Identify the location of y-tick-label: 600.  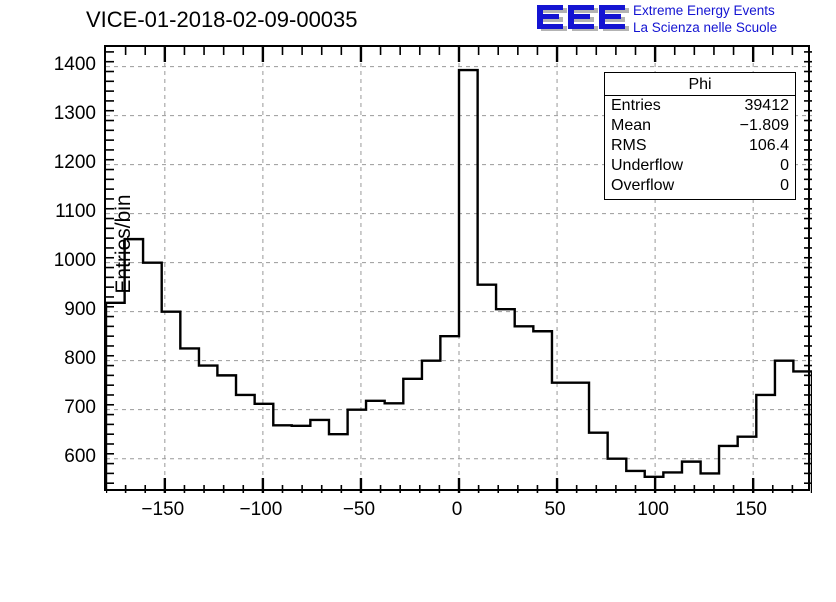
(80, 456).